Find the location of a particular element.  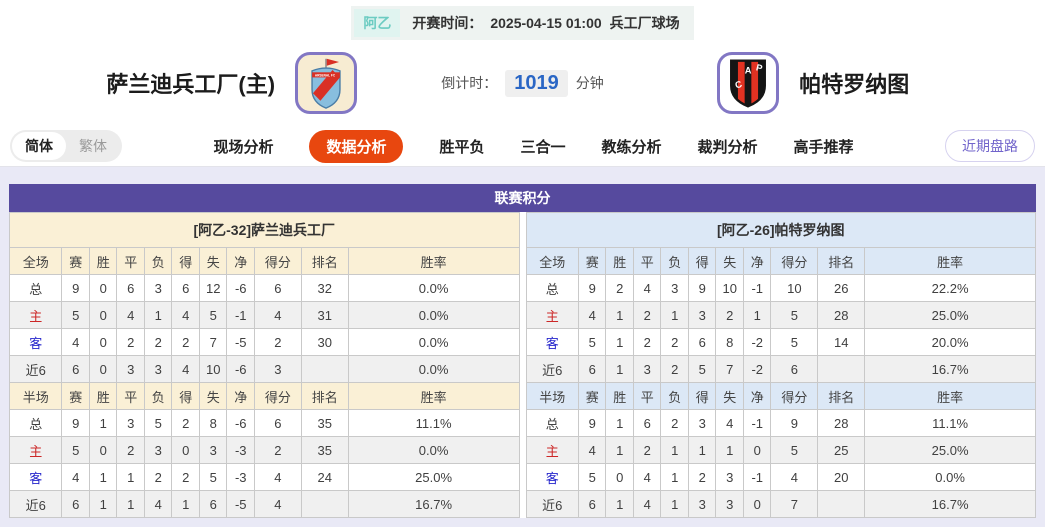

stats-row: 客 5 1 2 2 6 8 -2 5 14 20.0% is located at coordinates (780, 342).